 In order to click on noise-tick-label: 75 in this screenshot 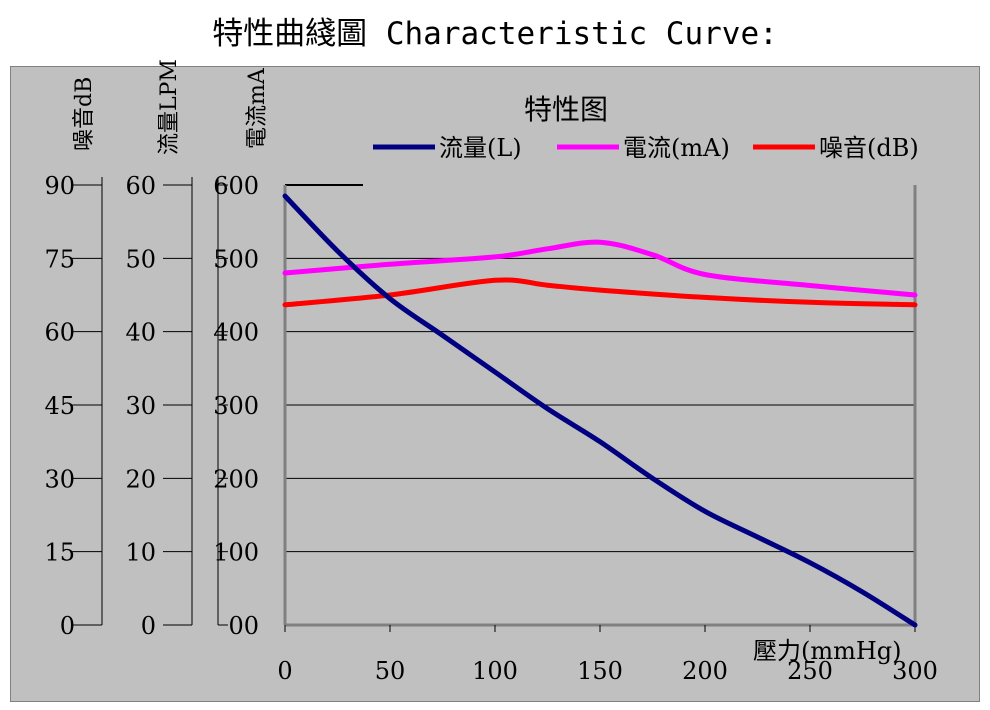, I will do `click(59, 259)`.